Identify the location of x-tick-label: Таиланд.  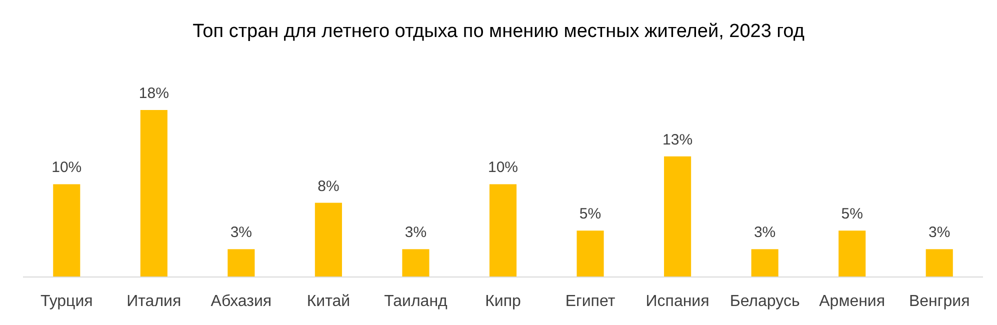
(416, 301).